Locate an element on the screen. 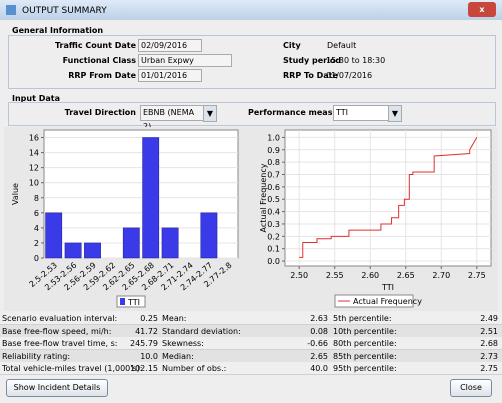  stat-value: 102.15 is located at coordinates (144, 369).